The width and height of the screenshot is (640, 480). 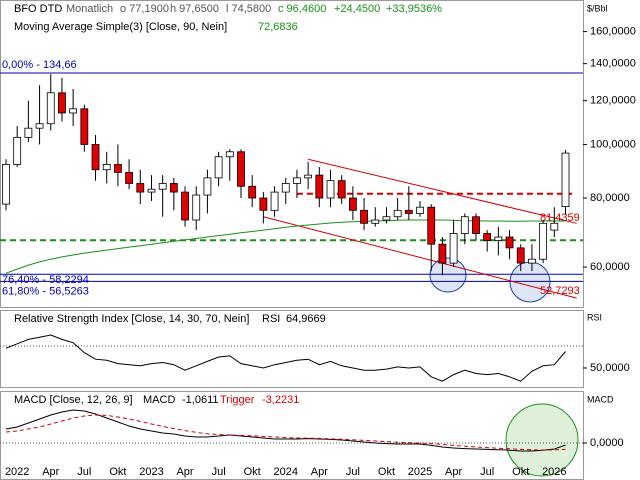 I want to click on change: +24,4500, so click(x=357, y=9).